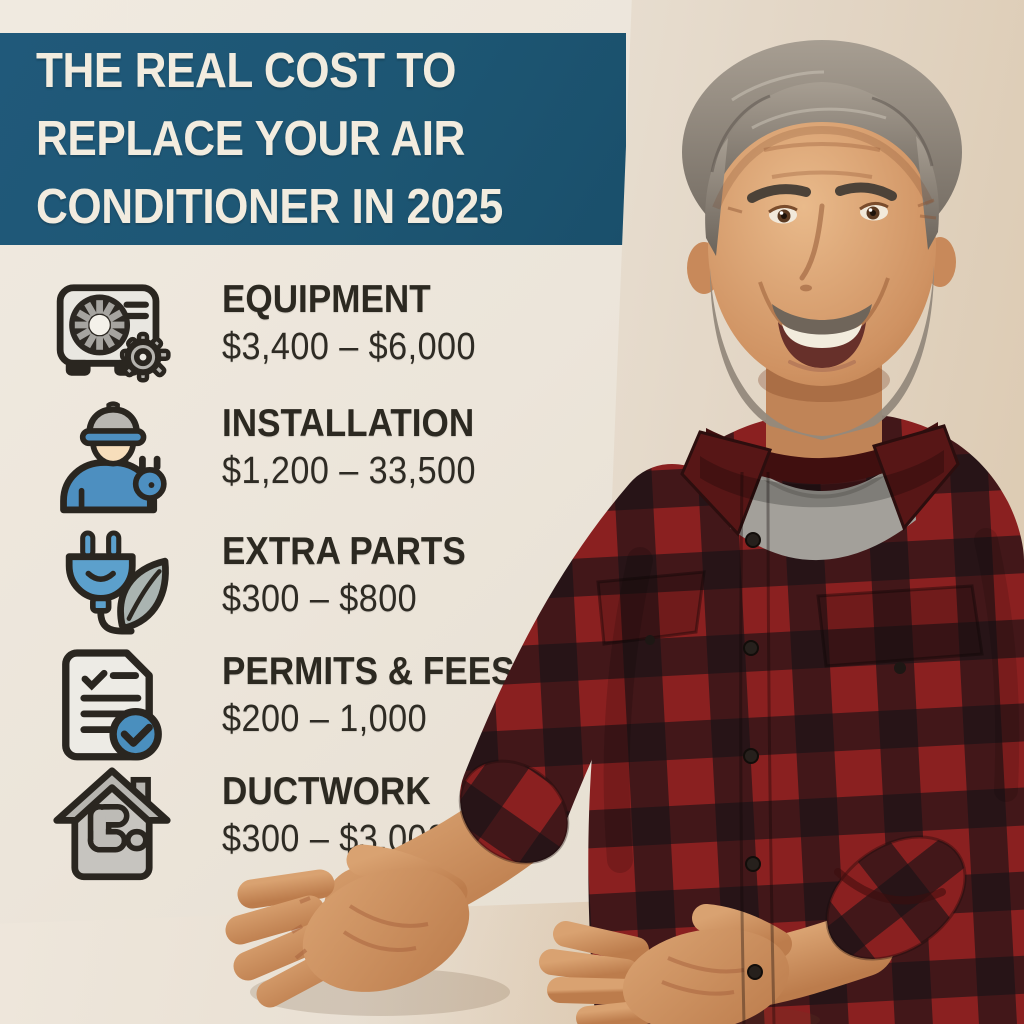 The height and width of the screenshot is (1024, 1024). What do you see at coordinates (779, 193) in the screenshot?
I see `eyebrow-left` at bounding box center [779, 193].